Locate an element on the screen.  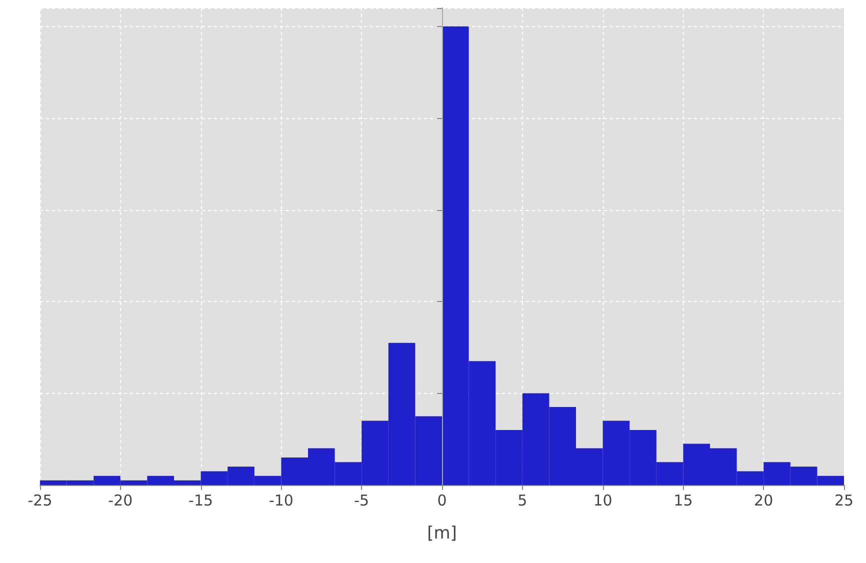
x-tick-label: -10 is located at coordinates (281, 501).